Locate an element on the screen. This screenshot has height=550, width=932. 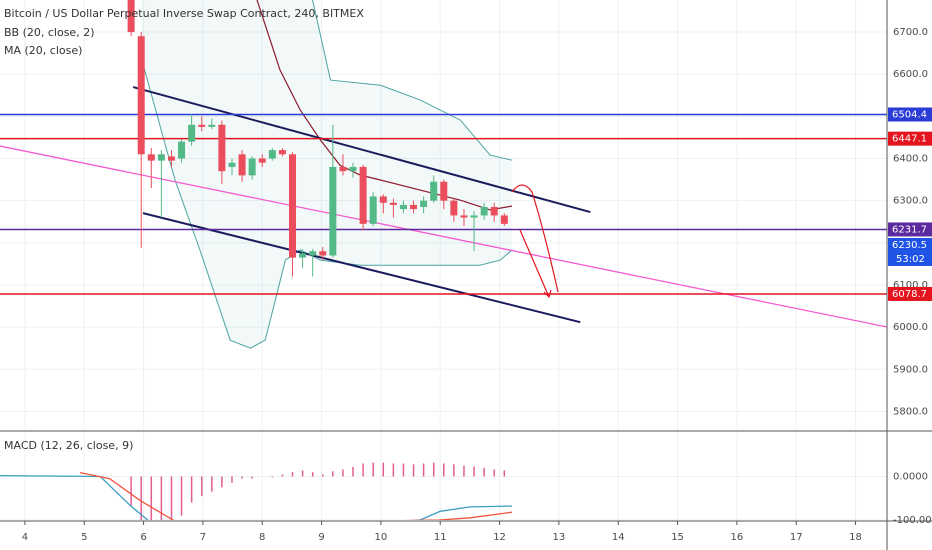
band-upper is located at coordinates (412, 80).